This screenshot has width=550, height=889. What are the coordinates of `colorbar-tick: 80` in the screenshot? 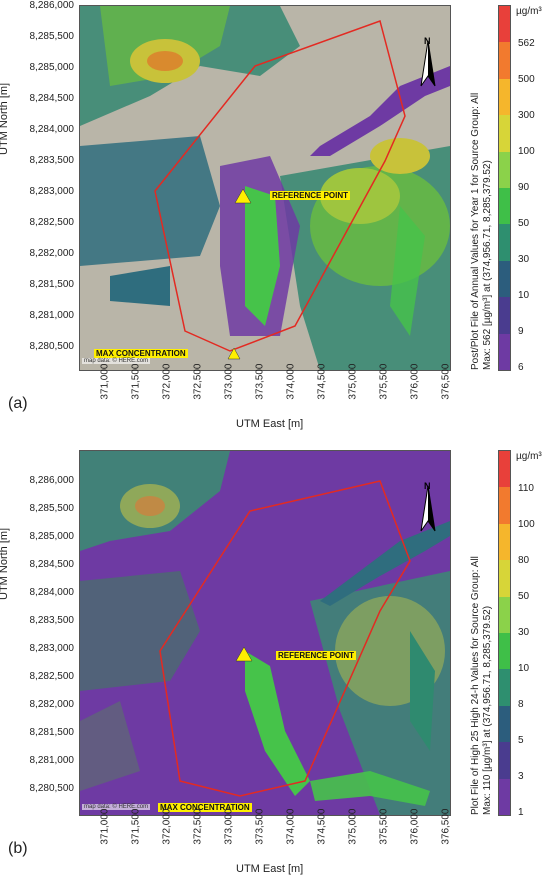 It's located at (524, 560).